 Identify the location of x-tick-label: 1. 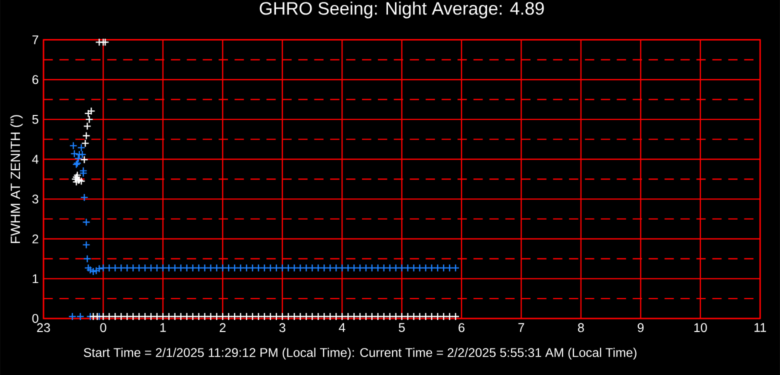
(163, 327).